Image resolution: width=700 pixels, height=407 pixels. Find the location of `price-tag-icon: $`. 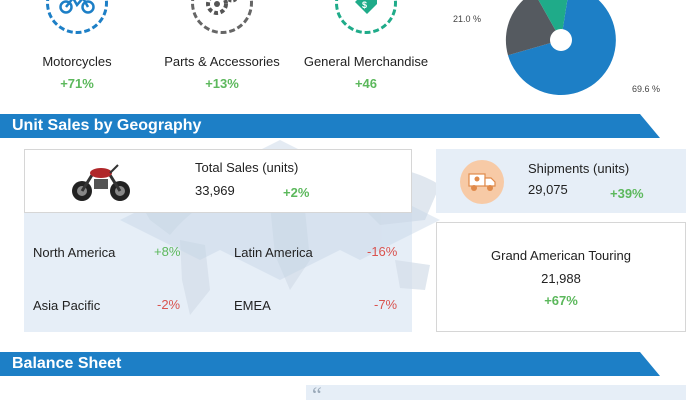

price-tag-icon: $ is located at coordinates (366, 17).